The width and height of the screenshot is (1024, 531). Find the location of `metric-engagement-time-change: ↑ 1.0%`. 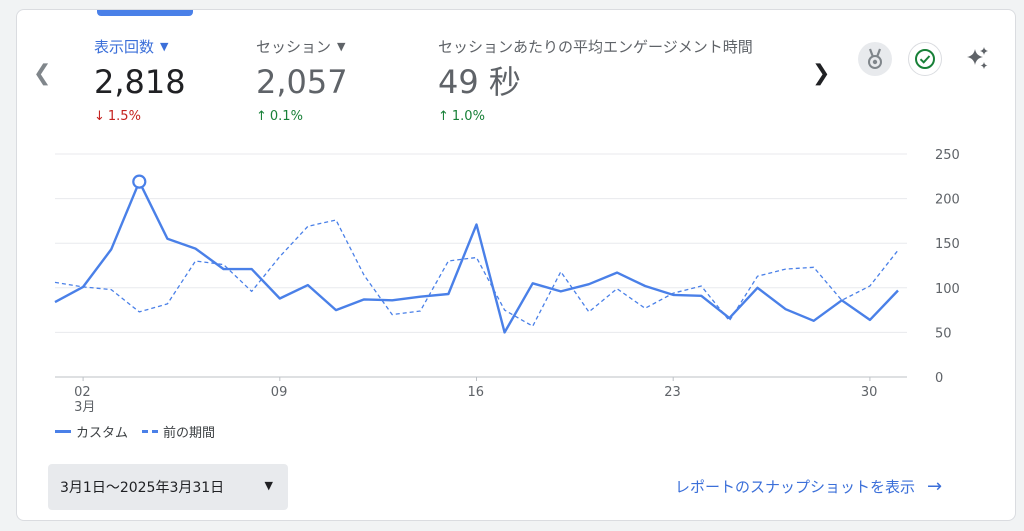

metric-engagement-time-change: ↑ 1.0% is located at coordinates (461, 116).